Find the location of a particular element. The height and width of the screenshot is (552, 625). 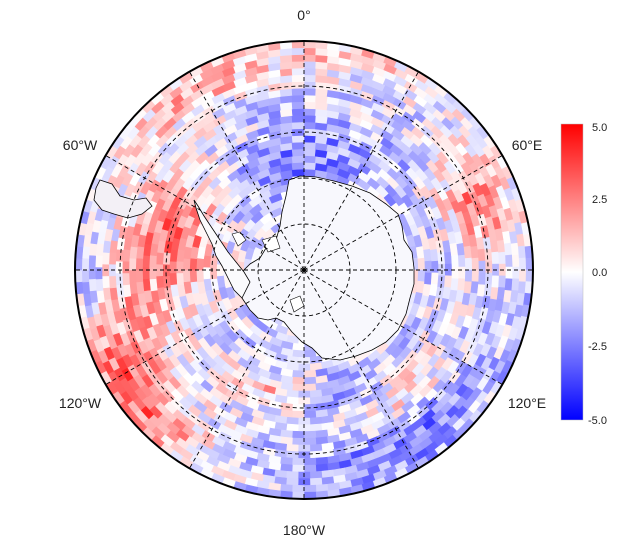

lon-label-0: 0° is located at coordinates (303, 15).